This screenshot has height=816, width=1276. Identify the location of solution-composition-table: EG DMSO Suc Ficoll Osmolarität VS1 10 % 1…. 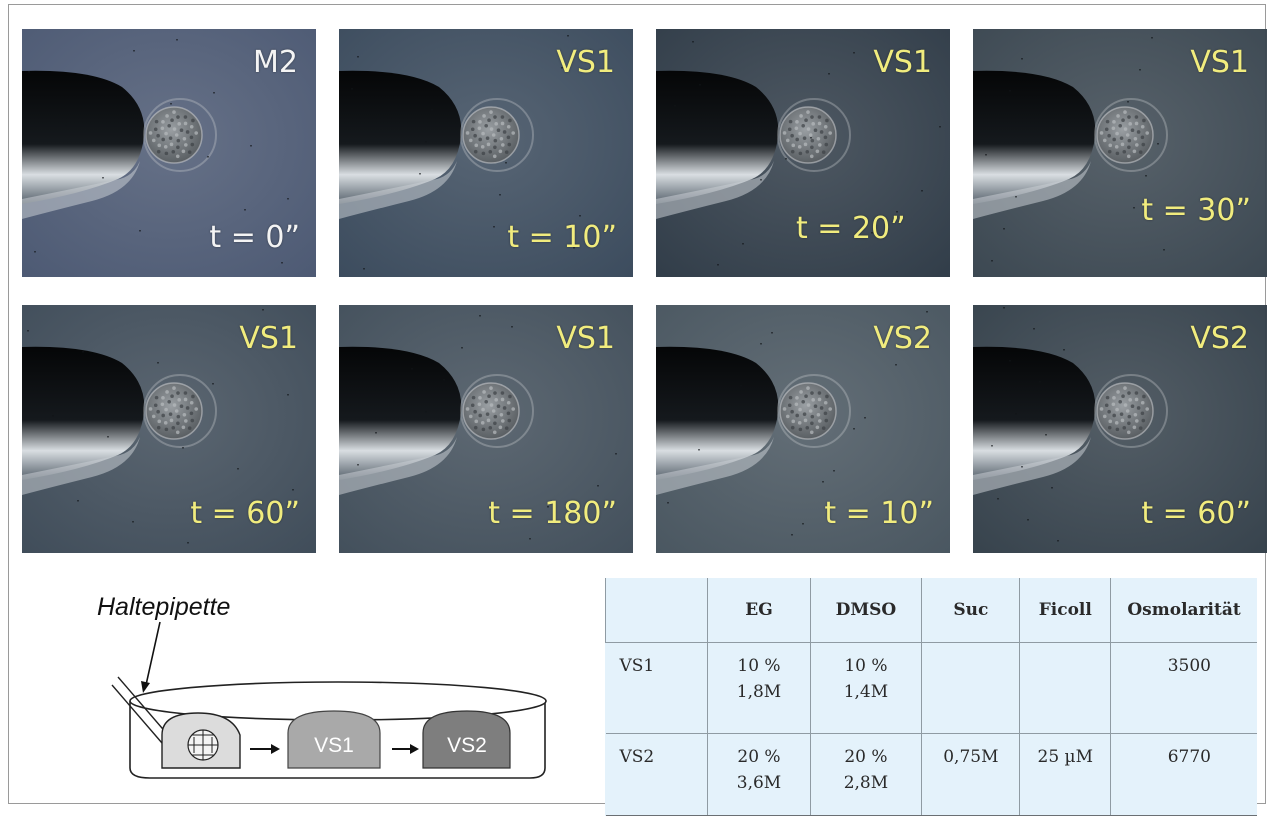
(930, 697).